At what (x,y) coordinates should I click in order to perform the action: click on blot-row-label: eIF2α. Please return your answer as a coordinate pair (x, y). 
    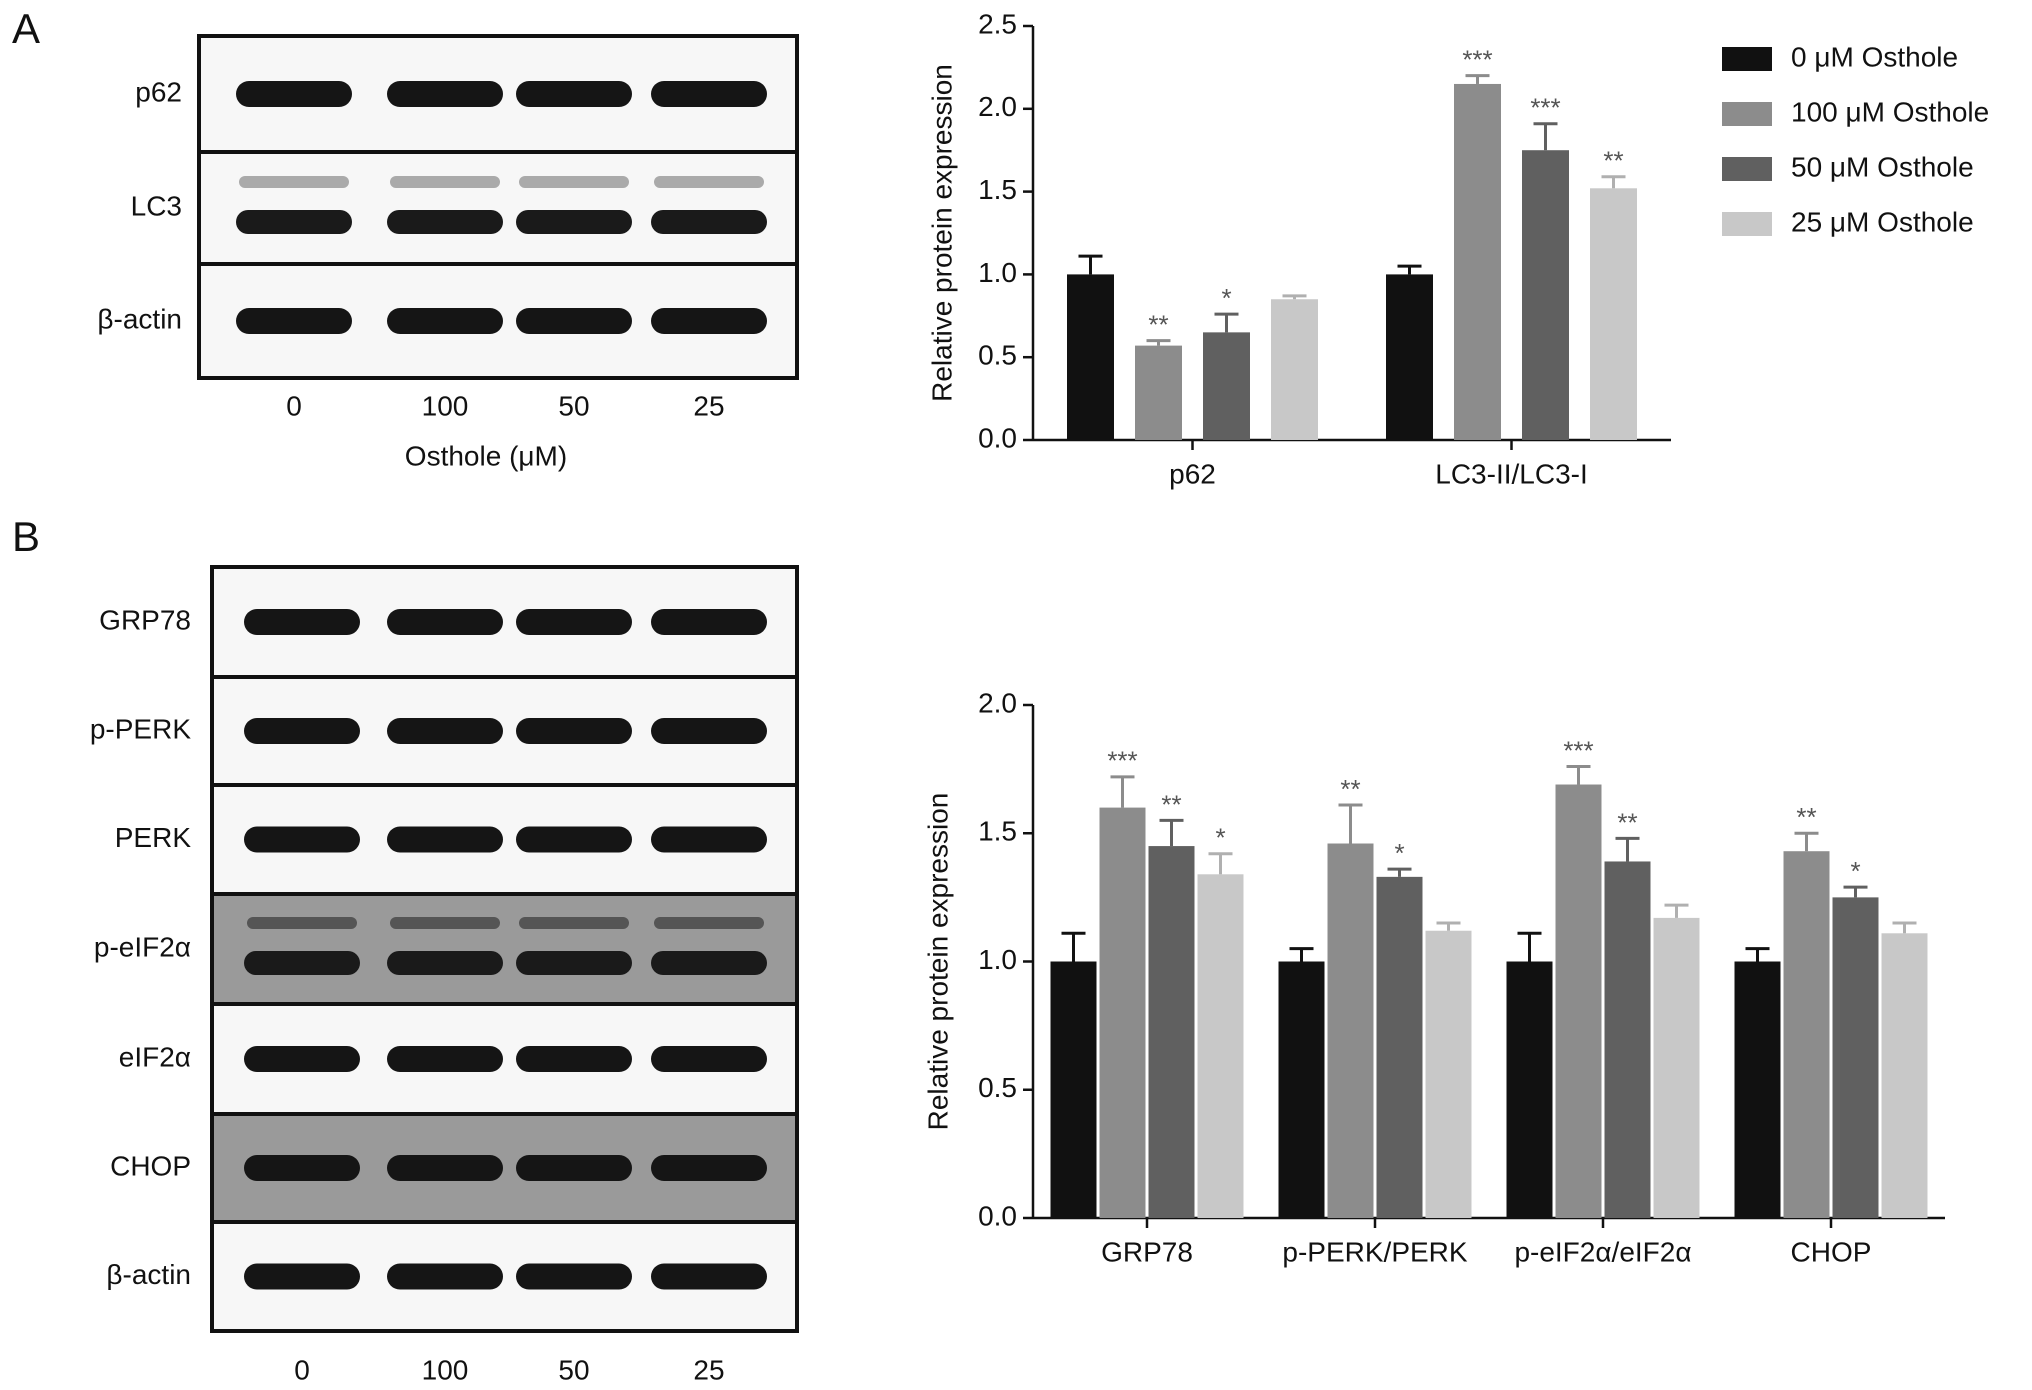
    Looking at the image, I should click on (155, 1056).